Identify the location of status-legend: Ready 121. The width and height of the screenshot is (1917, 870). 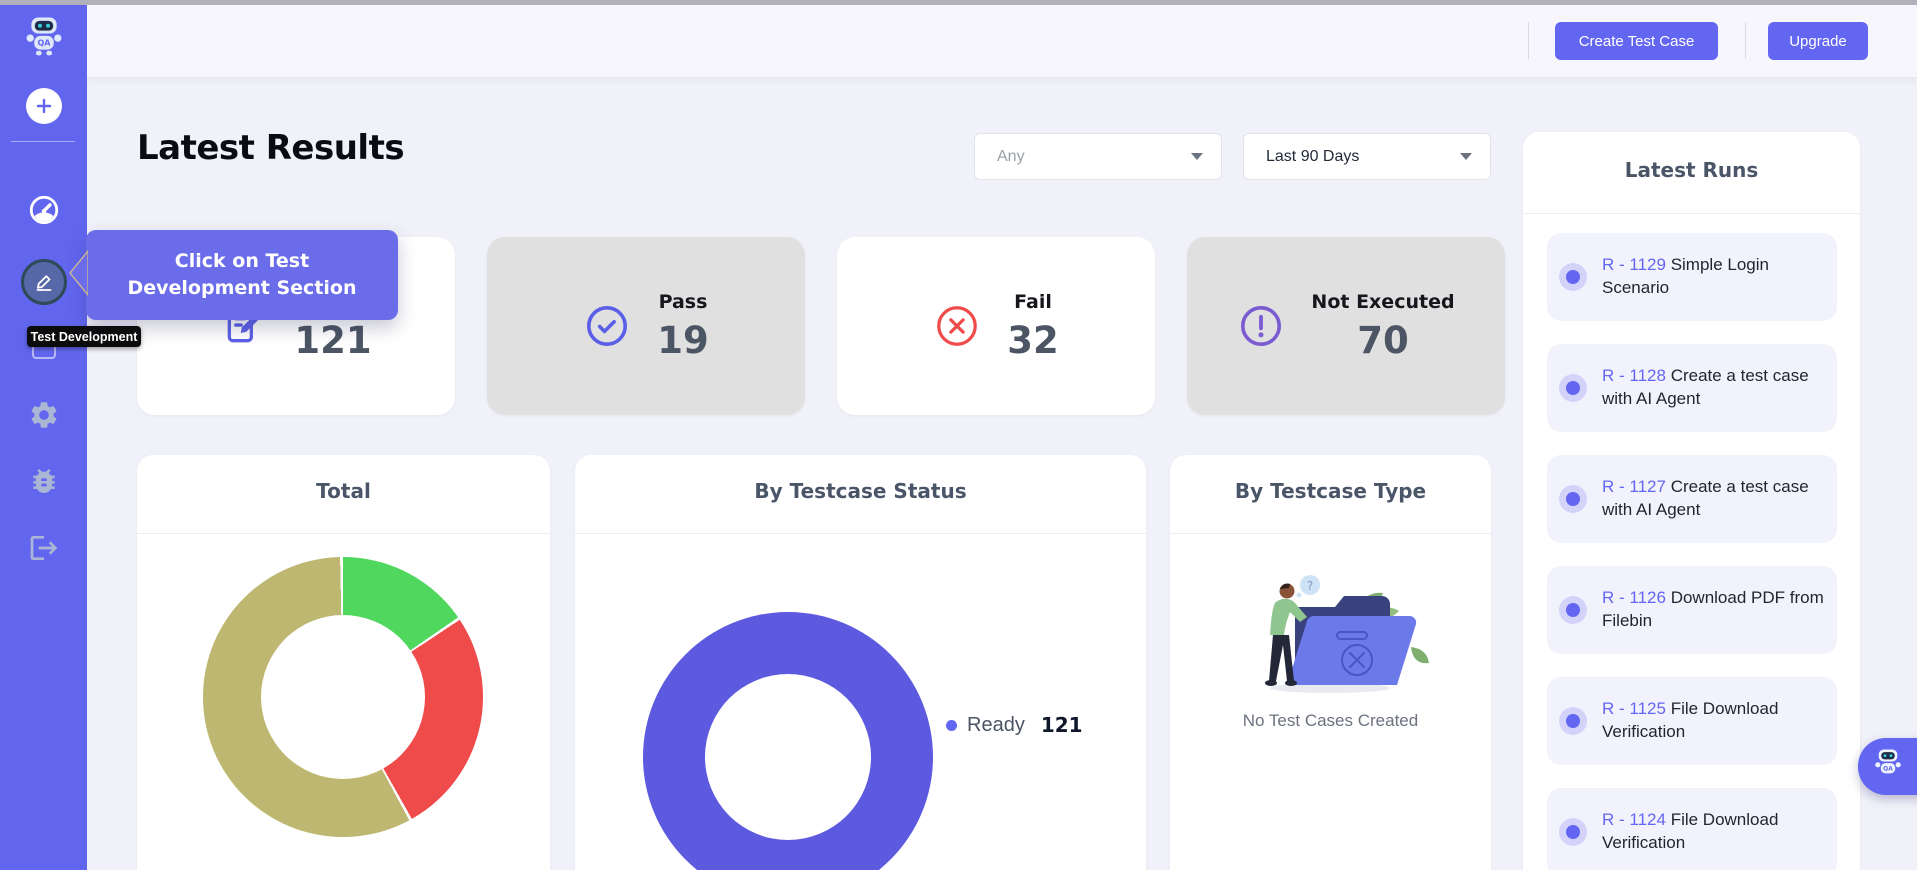
(1014, 725).